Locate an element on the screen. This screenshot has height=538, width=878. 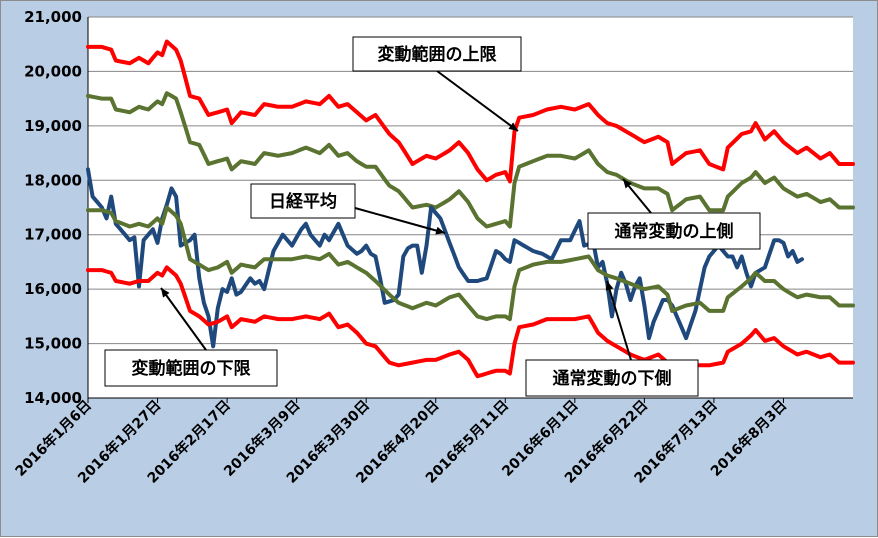
y-tick-label: 16,000 is located at coordinates (53, 289).